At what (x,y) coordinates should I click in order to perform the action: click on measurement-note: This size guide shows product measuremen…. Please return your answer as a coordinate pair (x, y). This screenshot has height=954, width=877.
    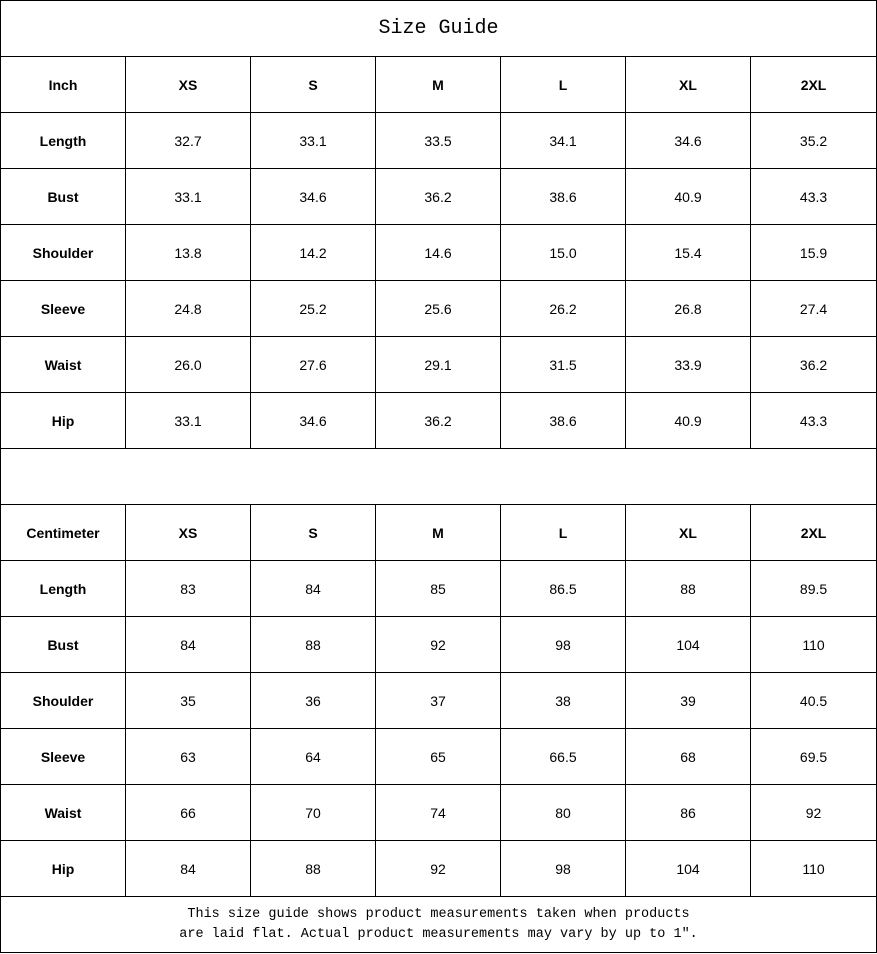
    Looking at the image, I should click on (438, 924).